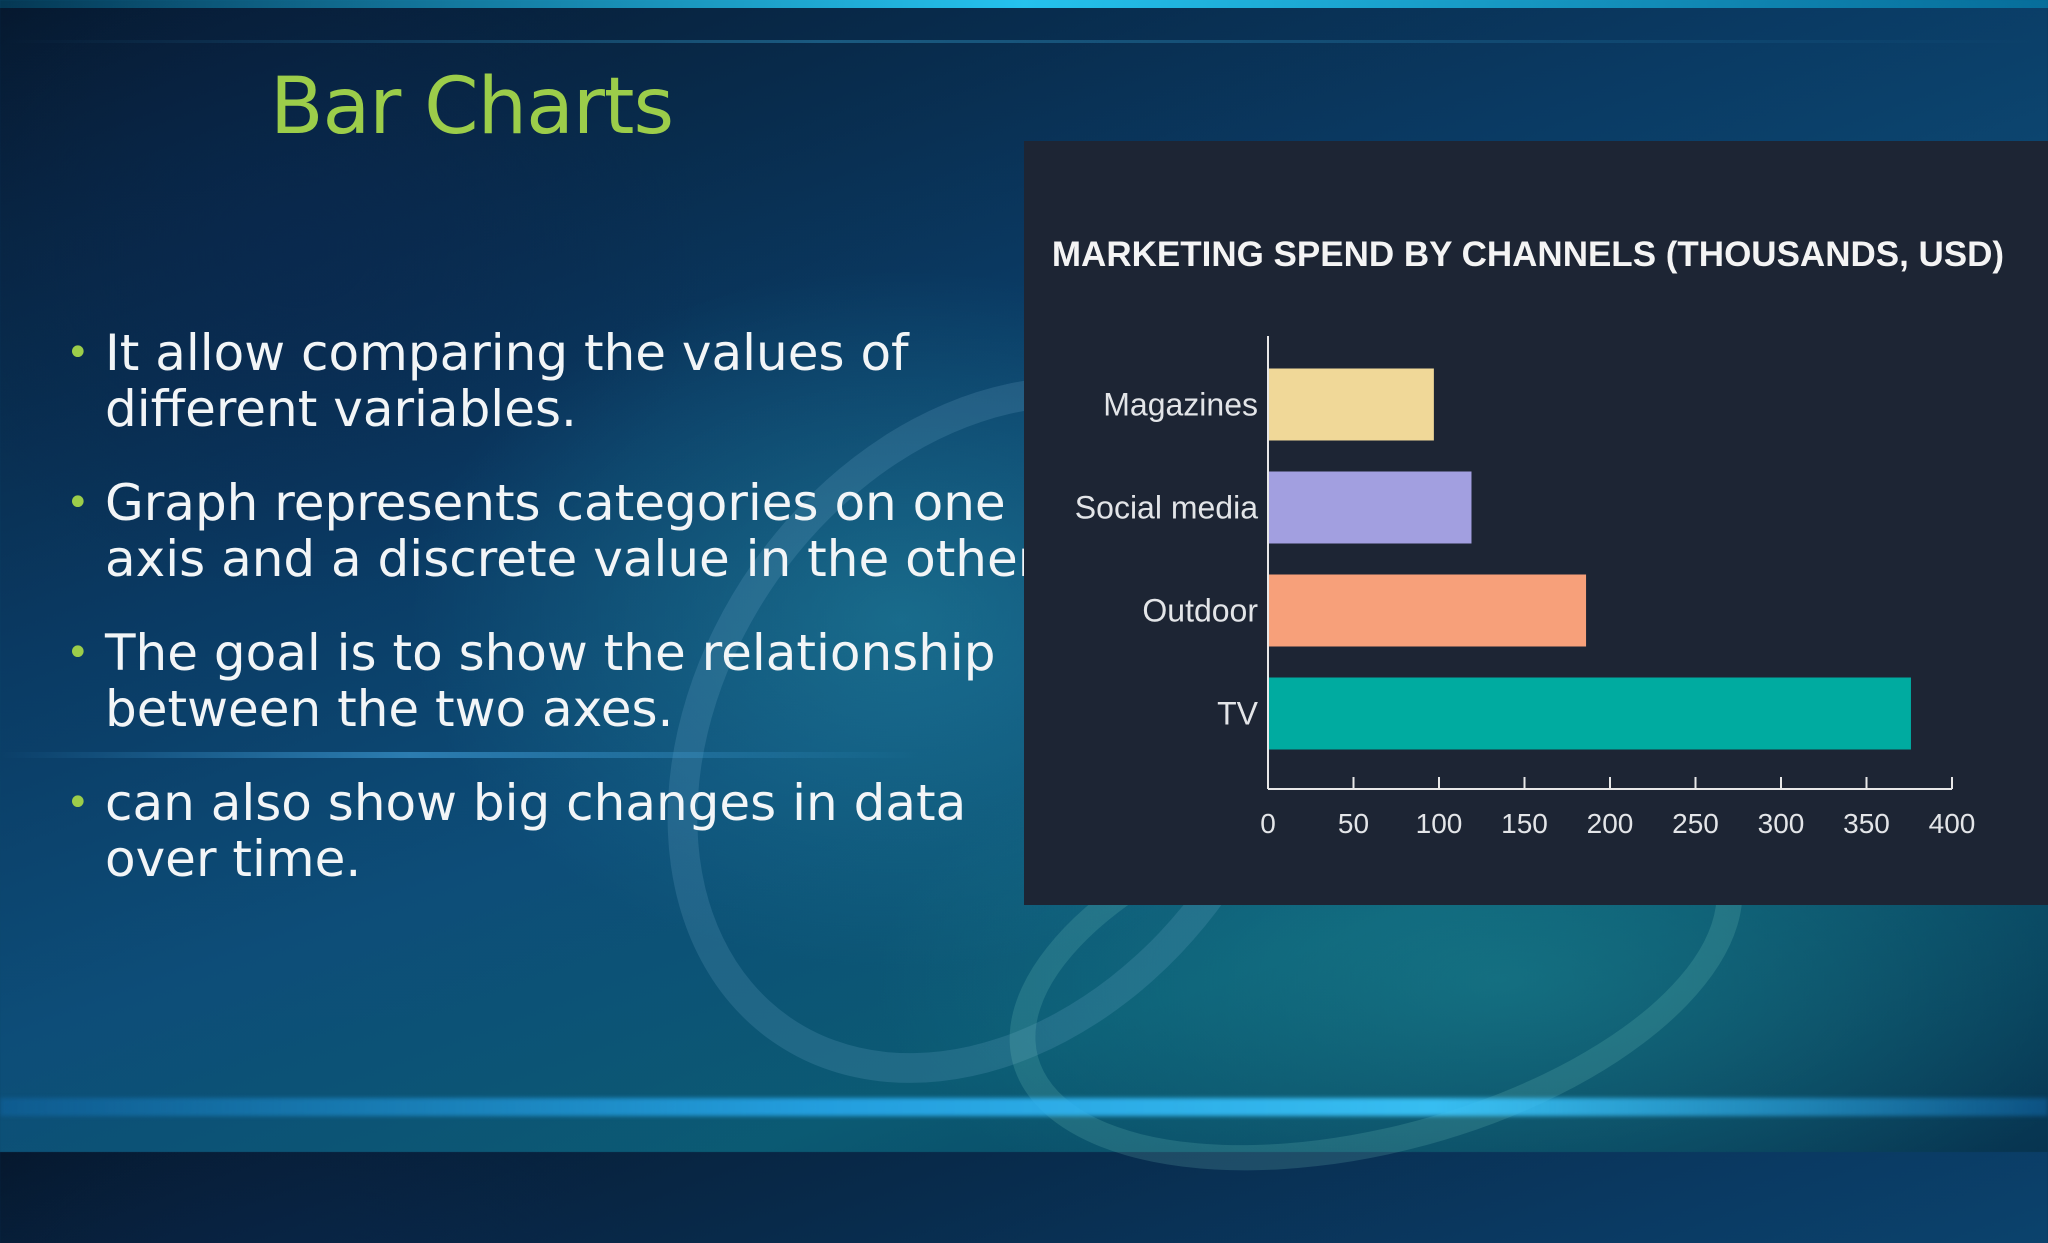 Image resolution: width=2048 pixels, height=1243 pixels. Describe the element at coordinates (1268, 823) in the screenshot. I see `x-tick-label: 0` at that location.